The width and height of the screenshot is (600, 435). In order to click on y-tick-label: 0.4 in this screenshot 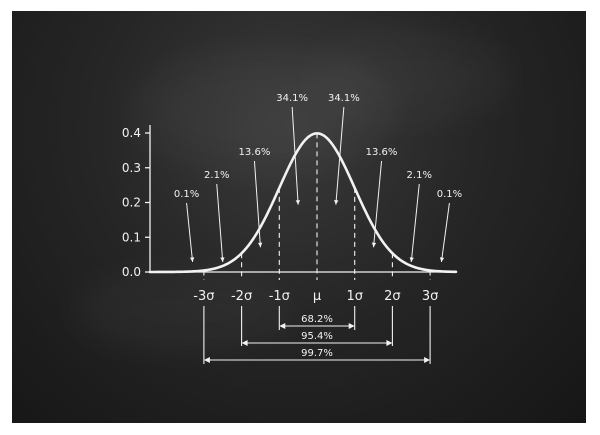, I will do `click(131, 133)`.